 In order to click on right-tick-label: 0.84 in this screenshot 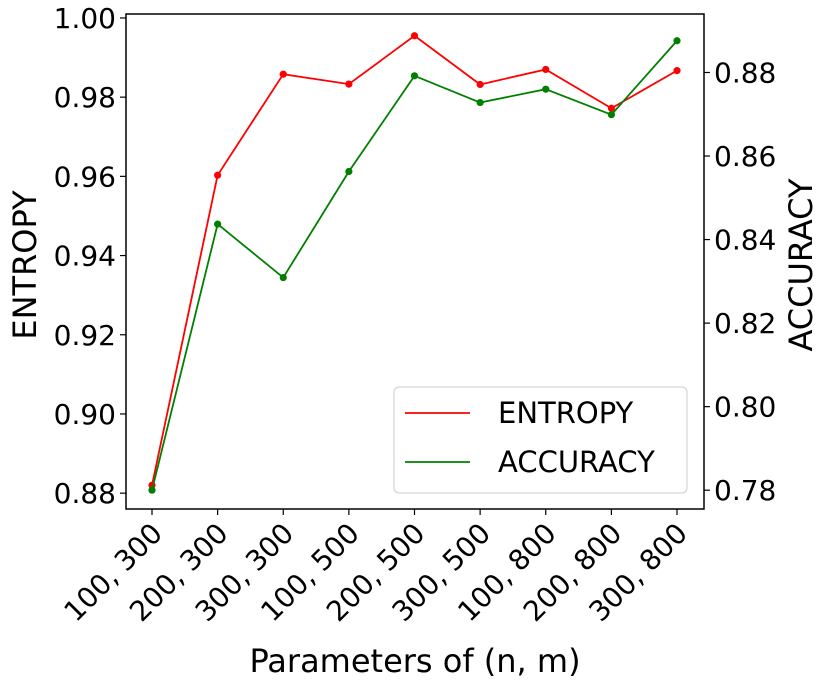, I will do `click(745, 240)`.